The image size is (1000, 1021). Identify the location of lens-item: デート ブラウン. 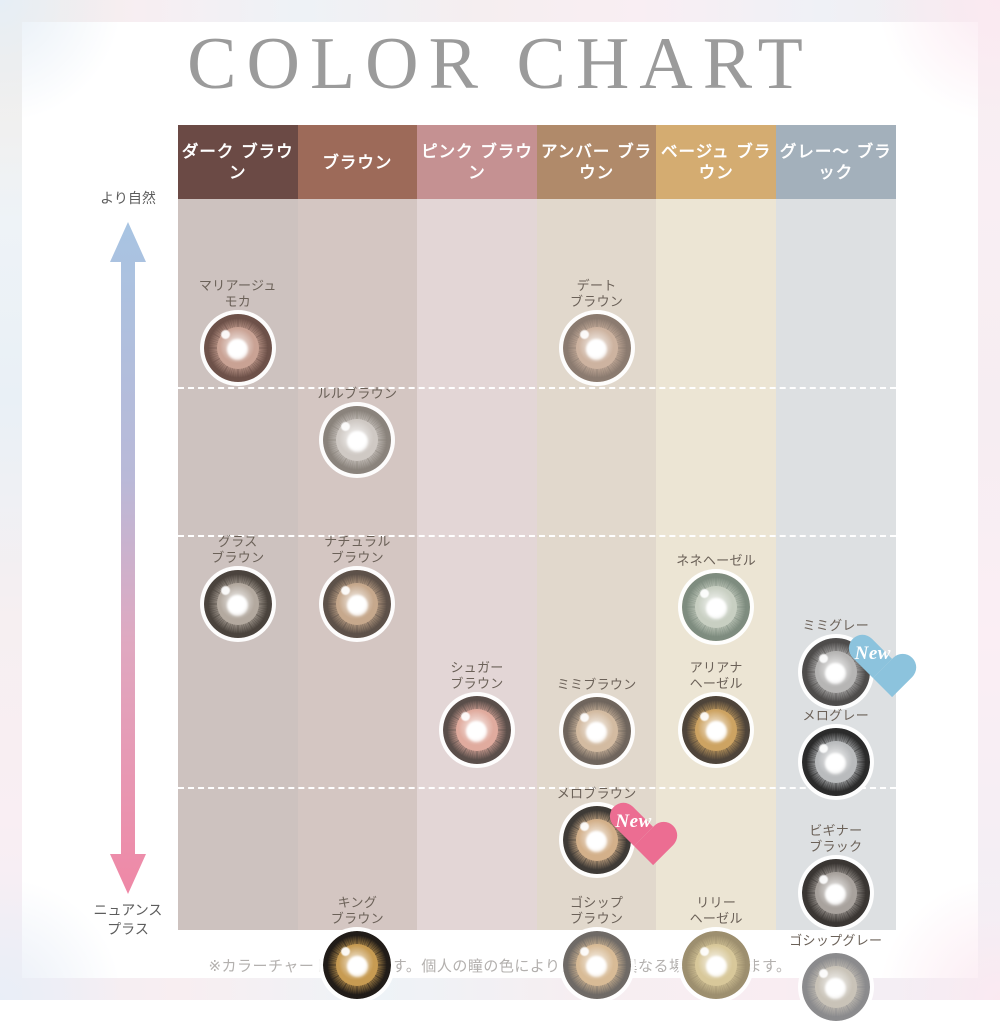
(597, 330).